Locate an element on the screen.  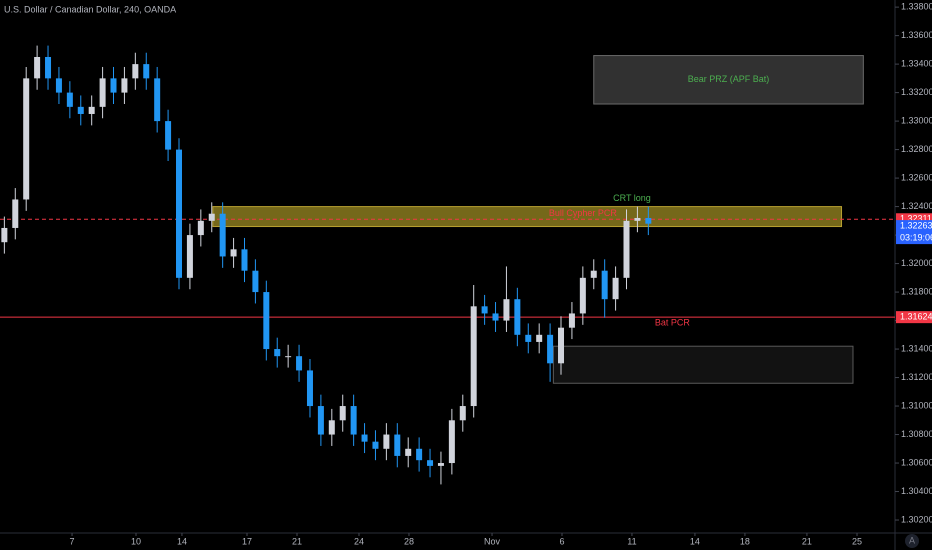
y-tick-label: 1.33400 is located at coordinates (916, 63).